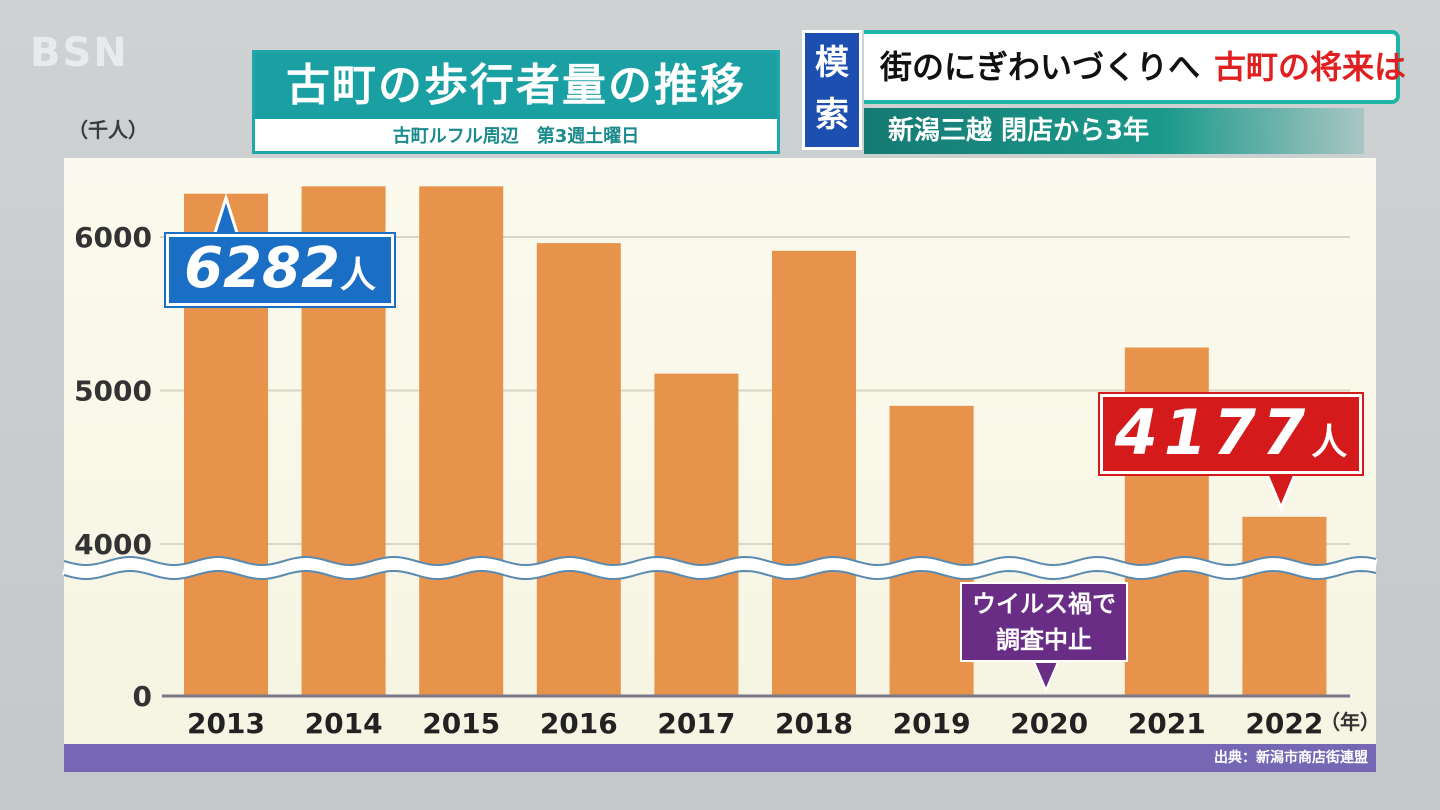 The width and height of the screenshot is (1440, 810). What do you see at coordinates (113, 391) in the screenshot?
I see `y-tick-label-5000: 5000` at bounding box center [113, 391].